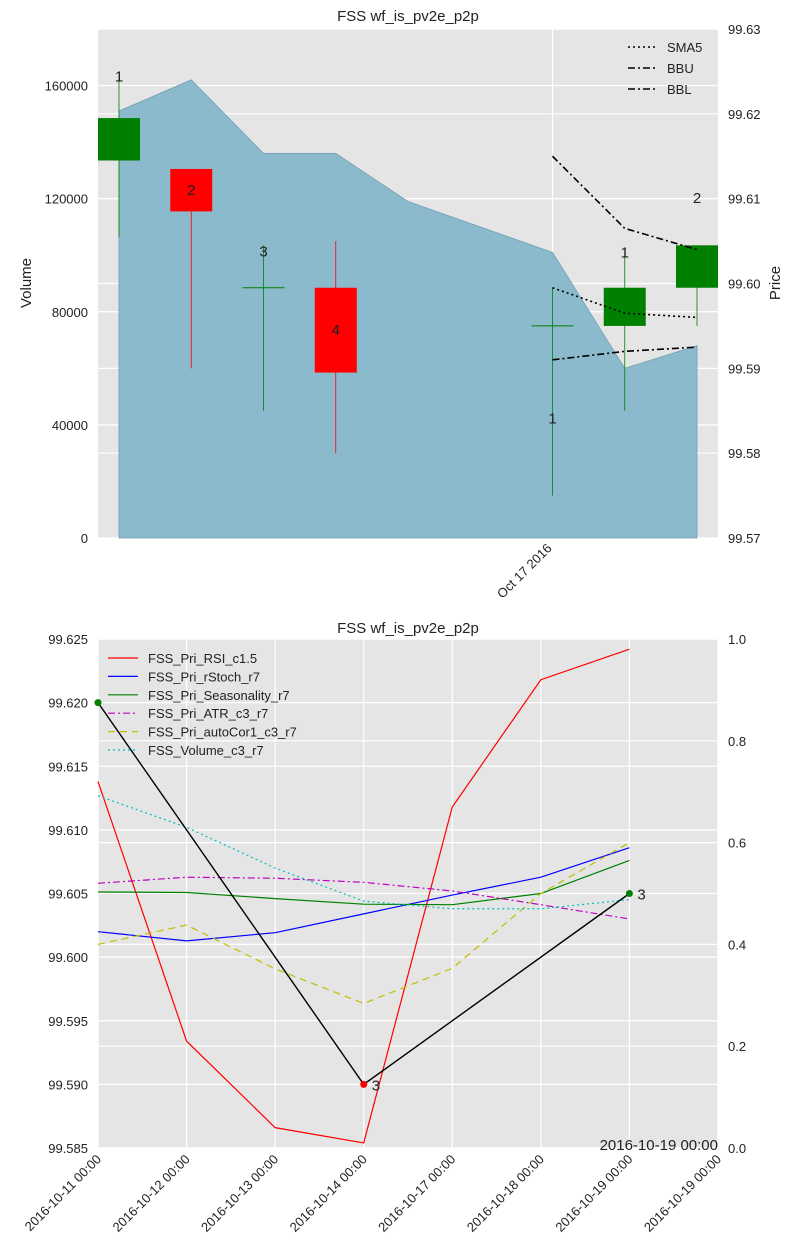 The image size is (794, 1256). What do you see at coordinates (66, 199) in the screenshot?
I see `chart1-left-tick-label: 120000` at bounding box center [66, 199].